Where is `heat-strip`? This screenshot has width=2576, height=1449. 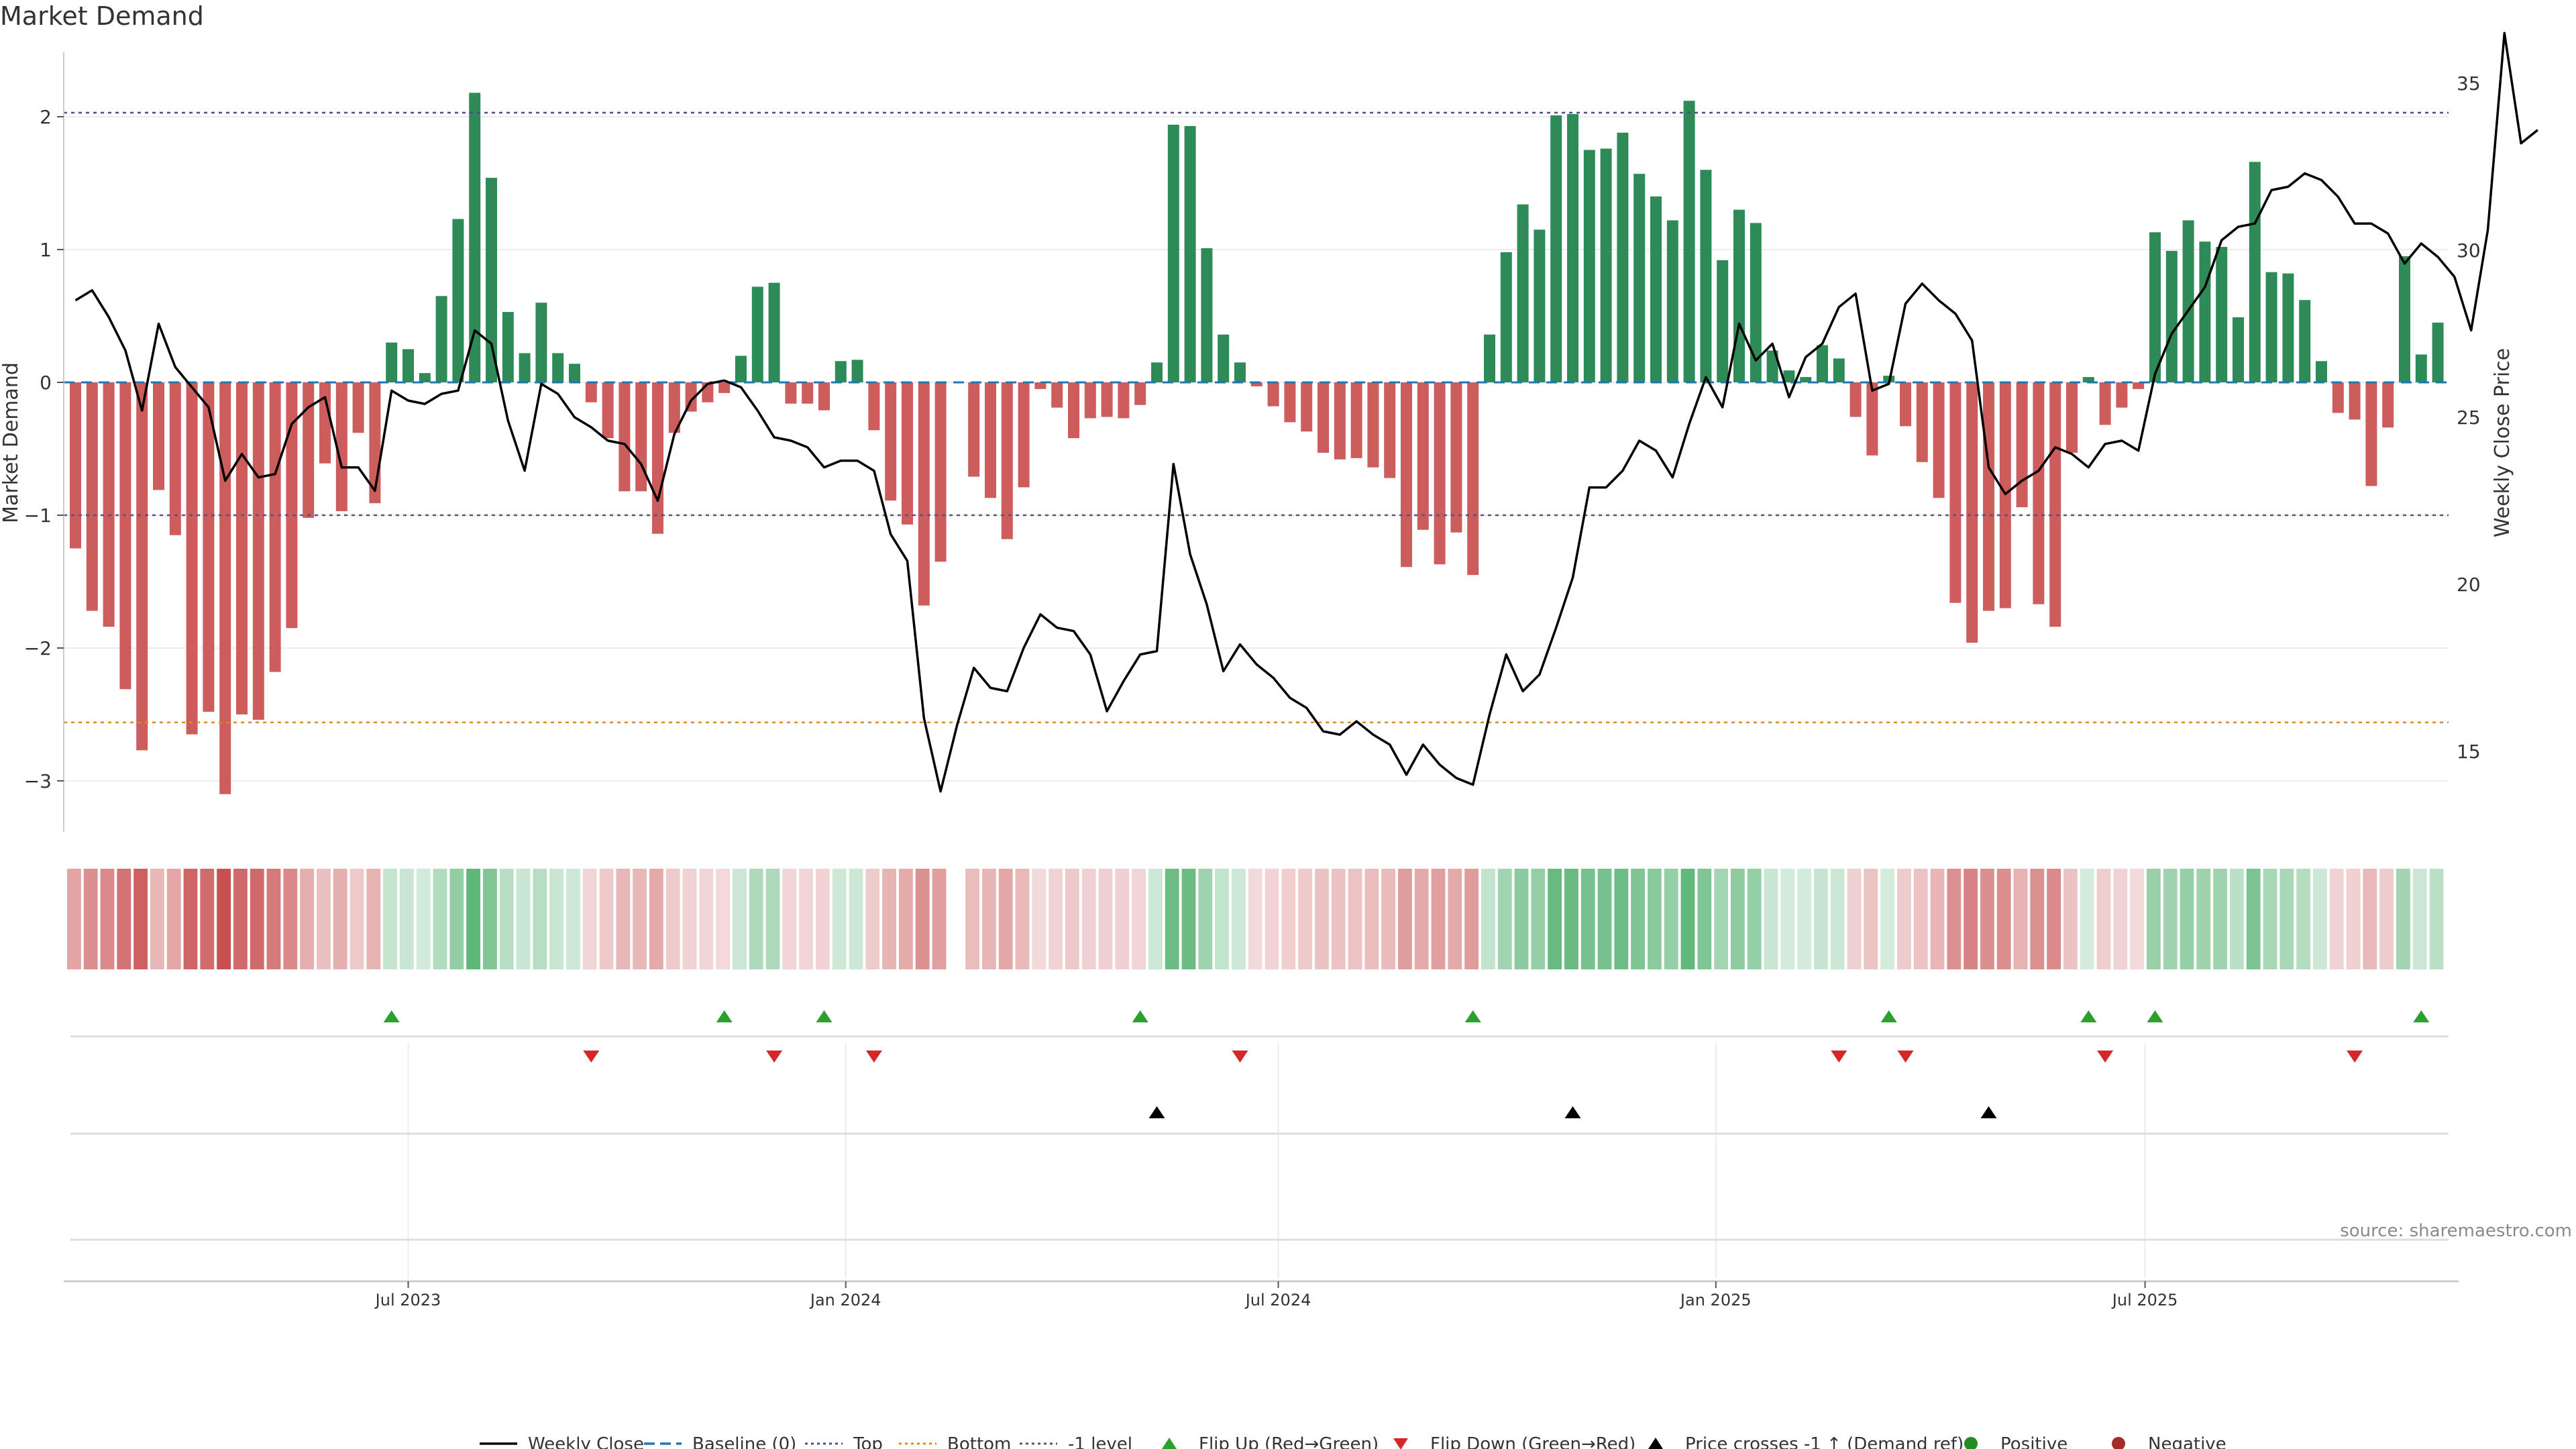 heat-strip is located at coordinates (1255, 919).